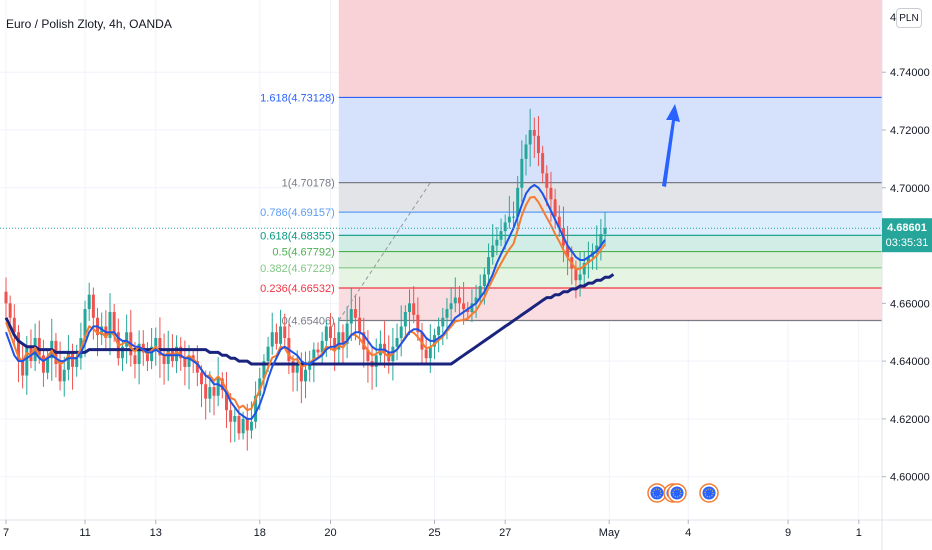 This screenshot has width=932, height=550. Describe the element at coordinates (260, 533) in the screenshot. I see `x-tick-label: 18` at that location.